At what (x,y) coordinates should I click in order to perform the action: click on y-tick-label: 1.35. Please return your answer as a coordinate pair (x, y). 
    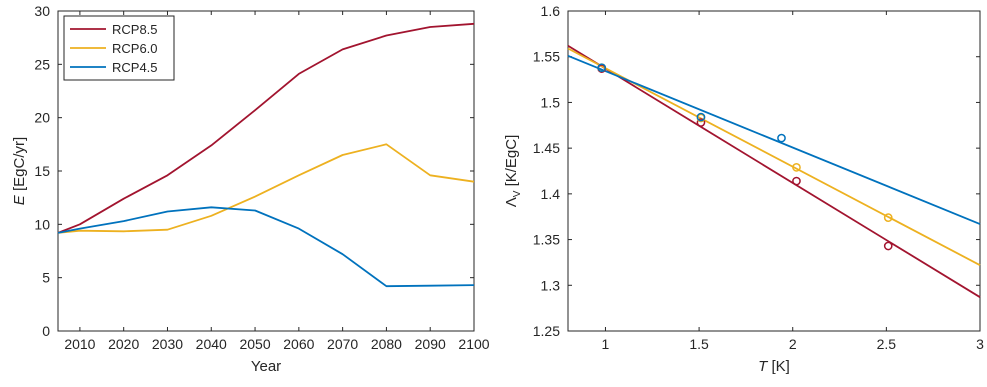
    Looking at the image, I should click on (546, 240).